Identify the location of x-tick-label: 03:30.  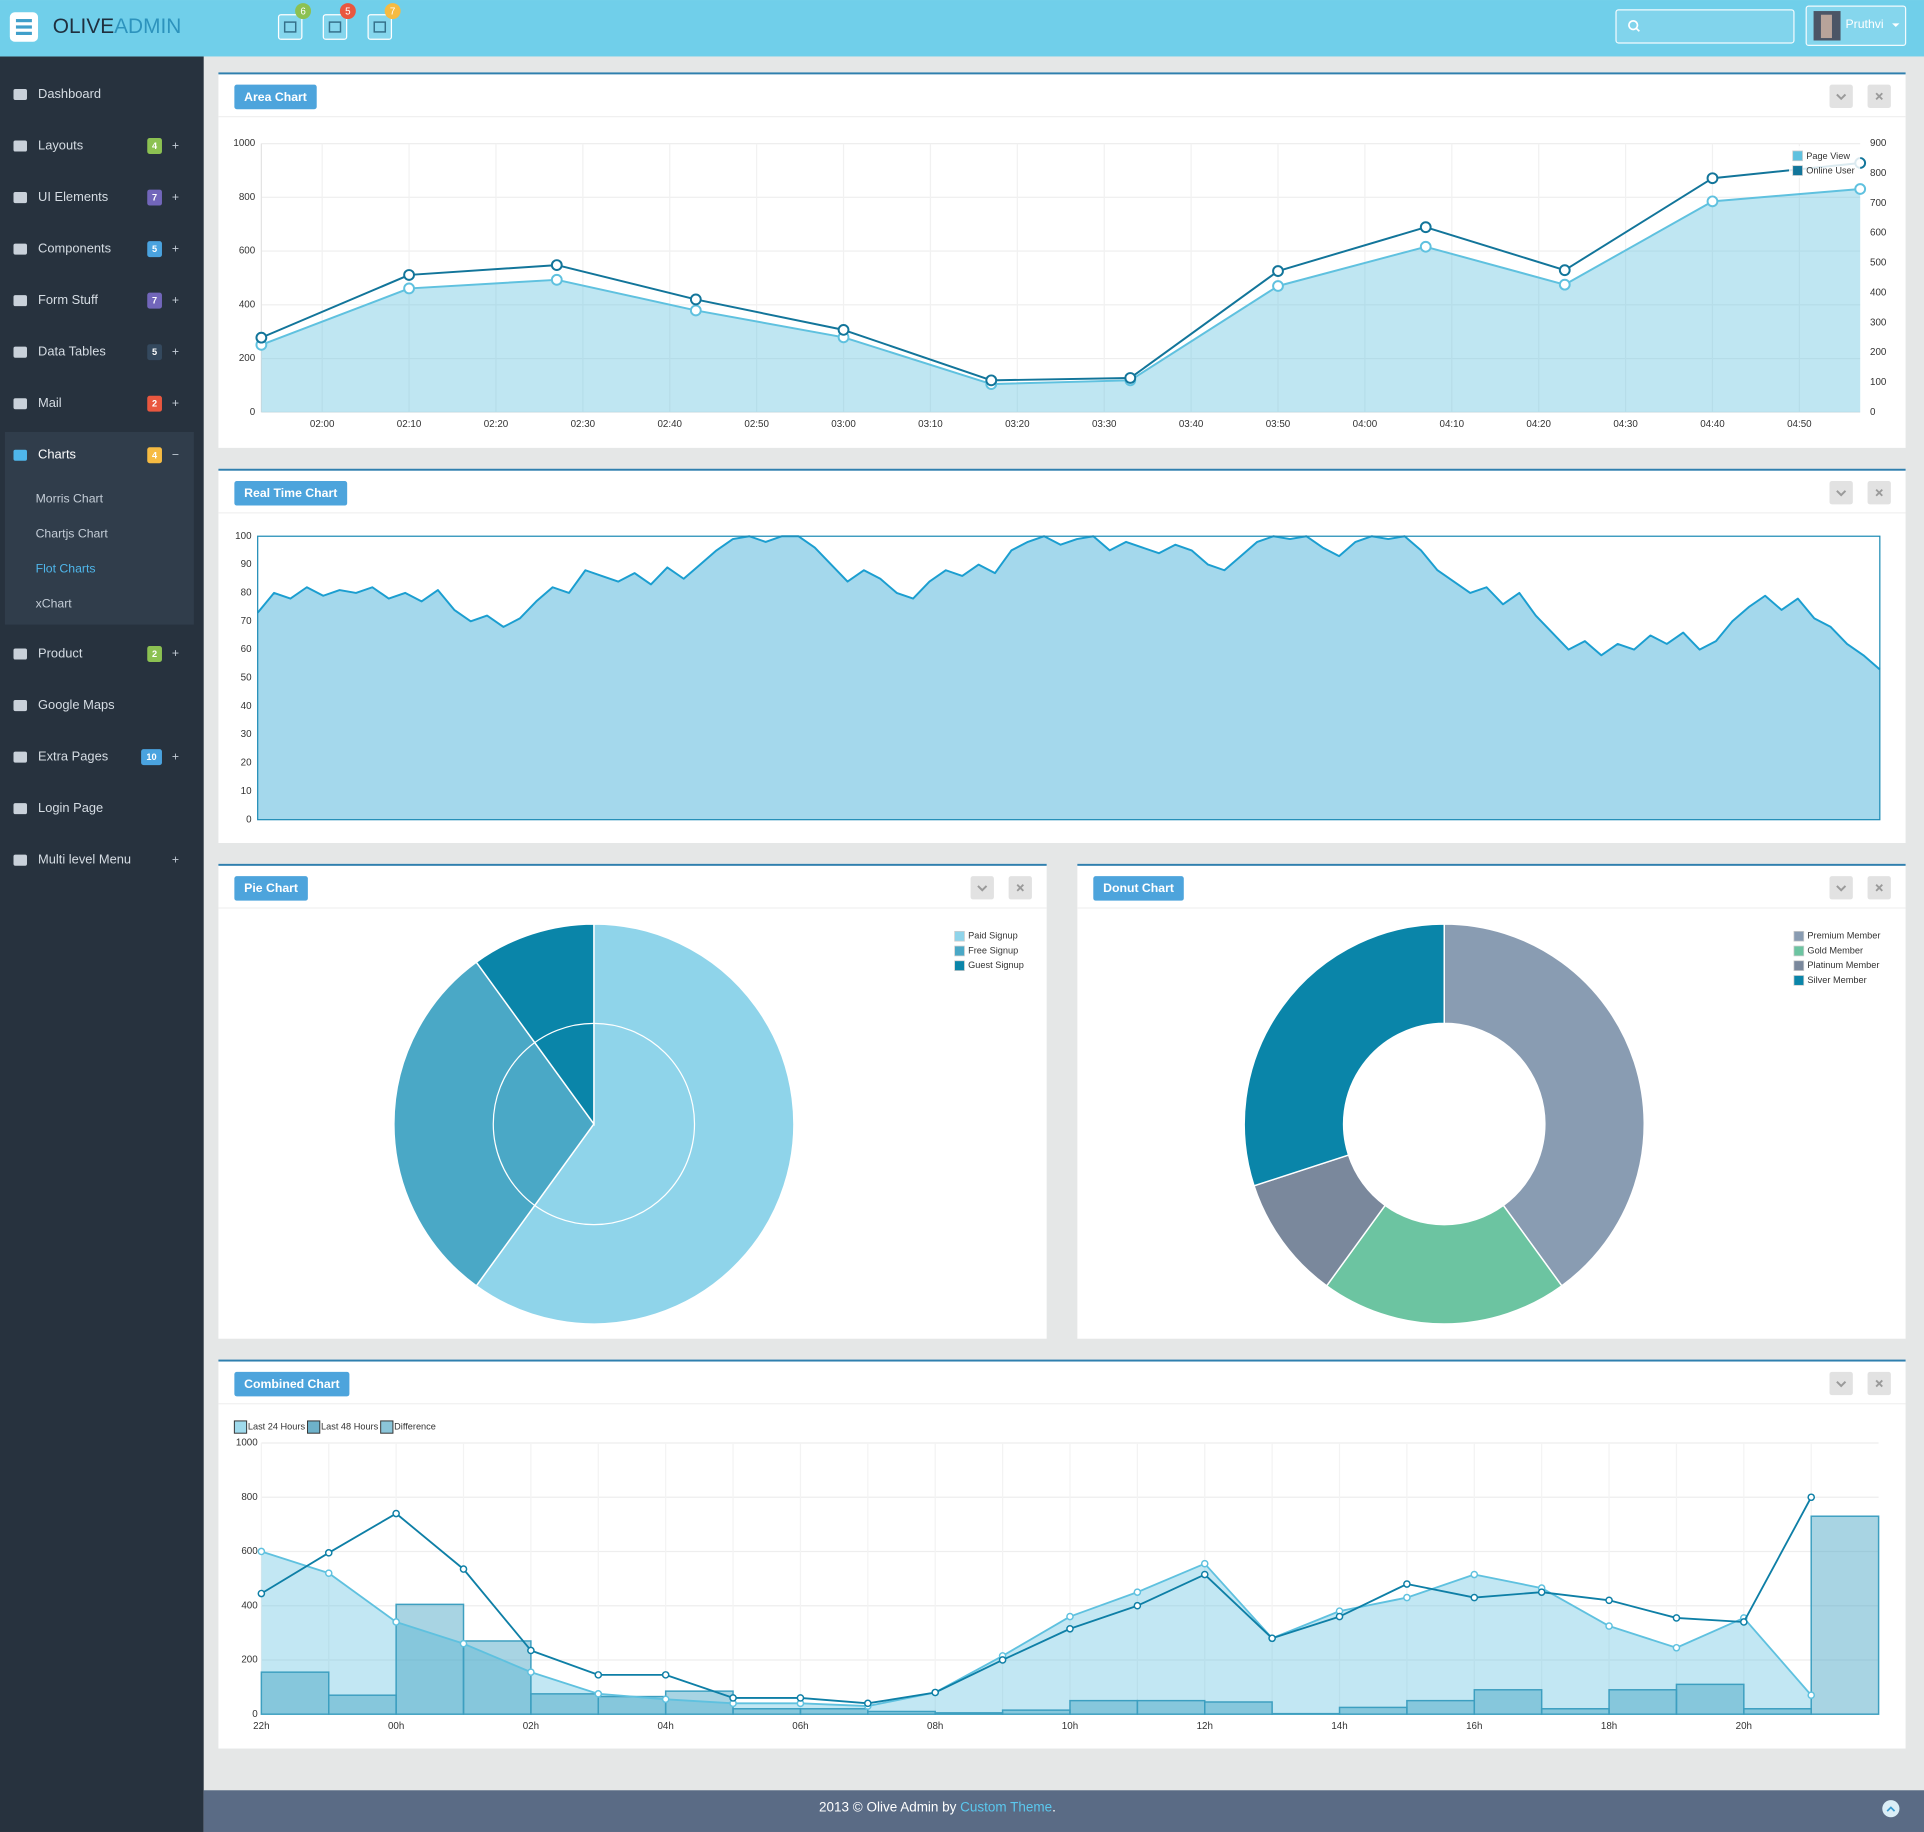
(1104, 424).